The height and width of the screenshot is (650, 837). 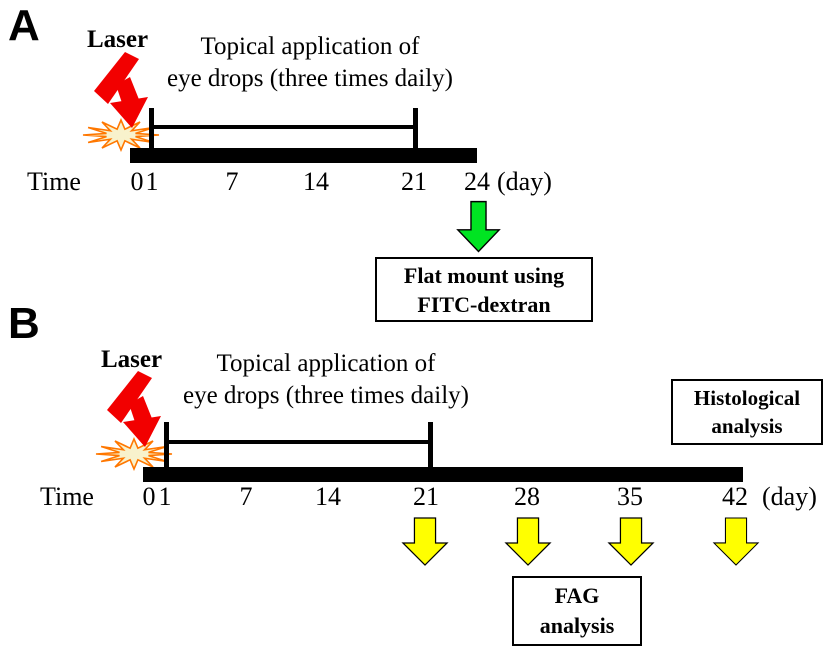 I want to click on tick-label-a-1: 1, so click(x=152, y=181).